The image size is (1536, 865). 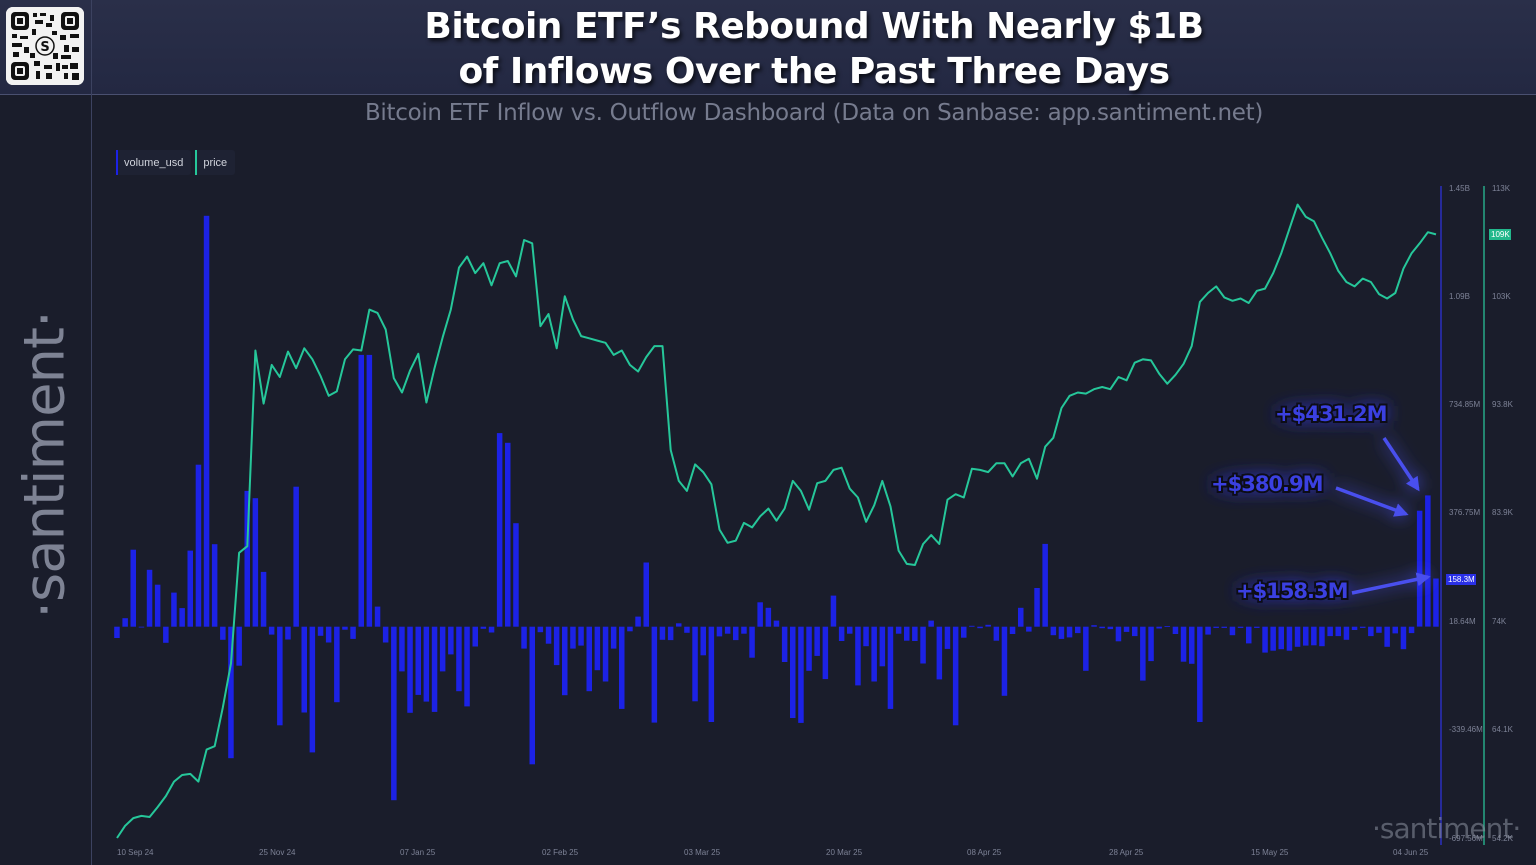 What do you see at coordinates (1411, 852) in the screenshot?
I see `x-tick: 04 Jun 25` at bounding box center [1411, 852].